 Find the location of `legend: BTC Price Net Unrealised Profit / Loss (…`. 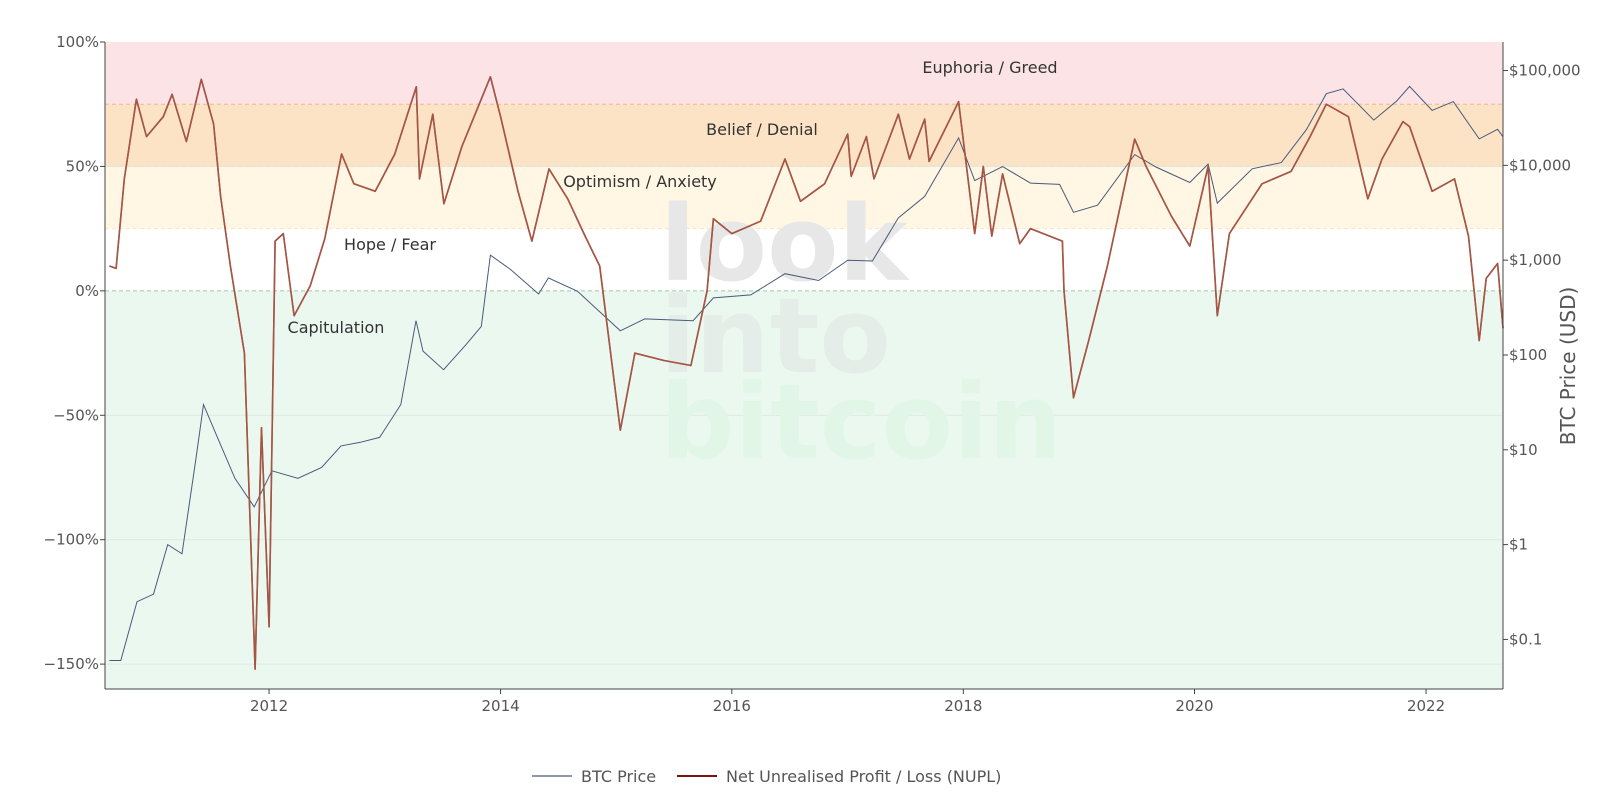

legend: BTC Price Net Unrealised Profit / Loss (… is located at coordinates (766, 776).